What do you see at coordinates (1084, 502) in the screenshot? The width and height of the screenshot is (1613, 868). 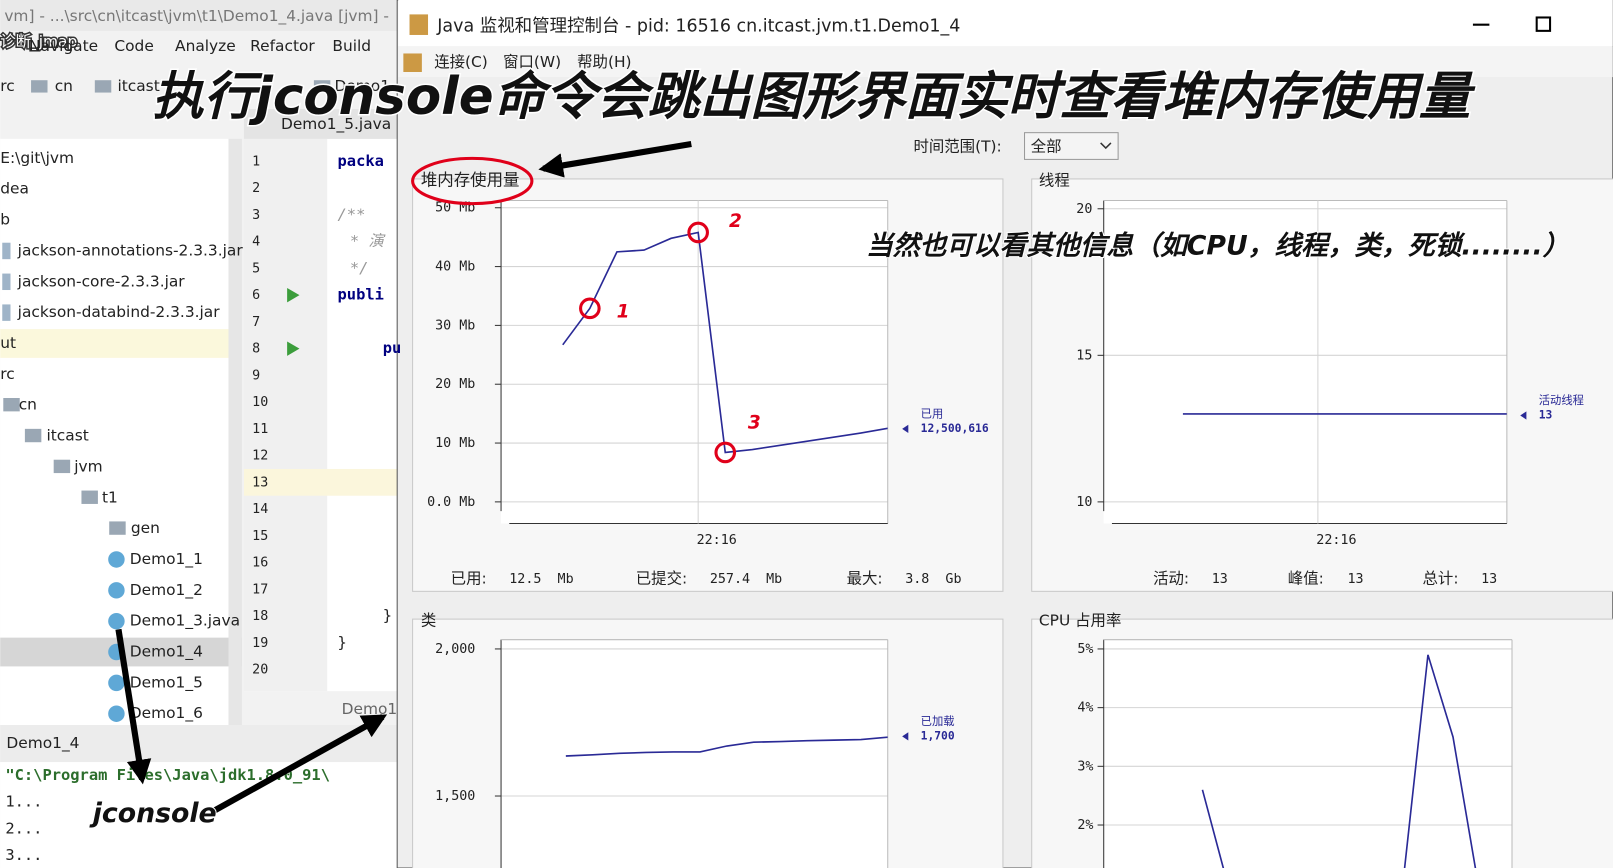 I see `y-tick-label: 10` at bounding box center [1084, 502].